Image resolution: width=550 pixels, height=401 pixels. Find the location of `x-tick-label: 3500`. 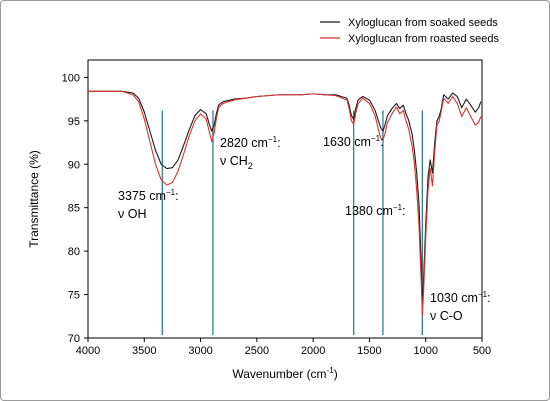

x-tick-label: 3500 is located at coordinates (144, 351).